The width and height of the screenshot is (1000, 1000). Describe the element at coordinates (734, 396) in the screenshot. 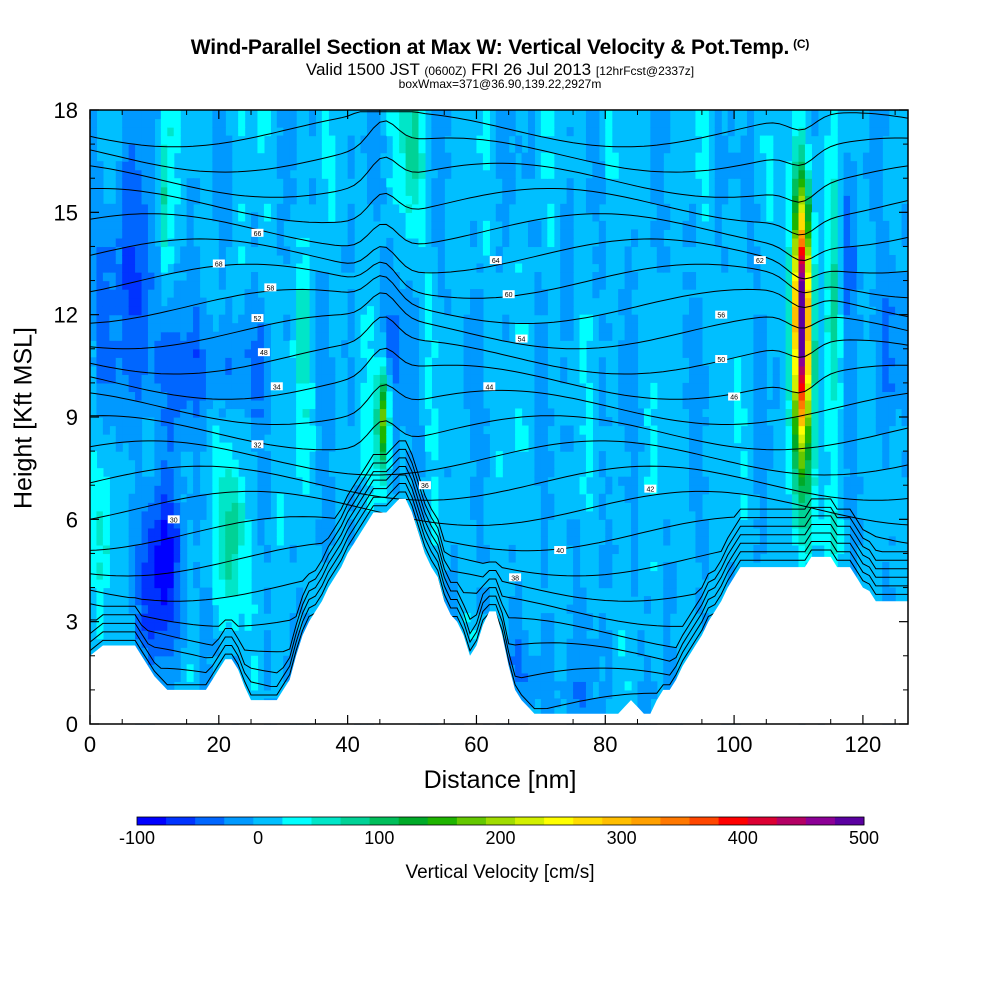

I see `theta-label-bg` at that location.